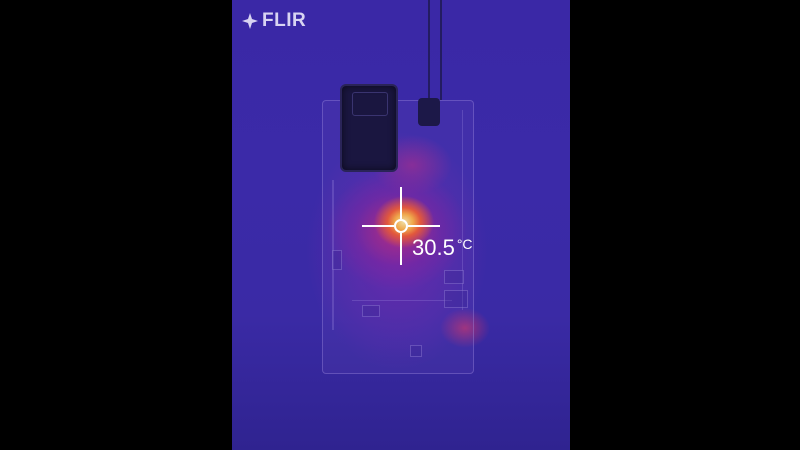 The height and width of the screenshot is (450, 800). I want to click on temperature-value: 30.5, so click(433, 247).